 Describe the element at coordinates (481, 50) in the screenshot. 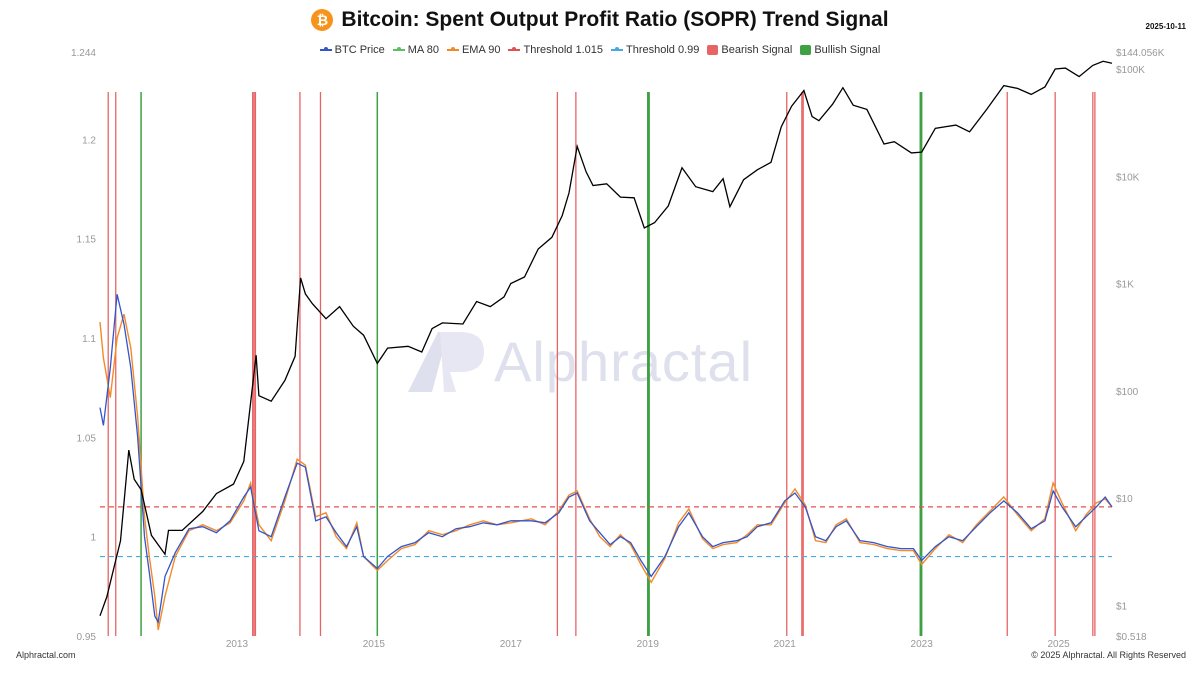

I see `legend-label: EMA 90` at that location.